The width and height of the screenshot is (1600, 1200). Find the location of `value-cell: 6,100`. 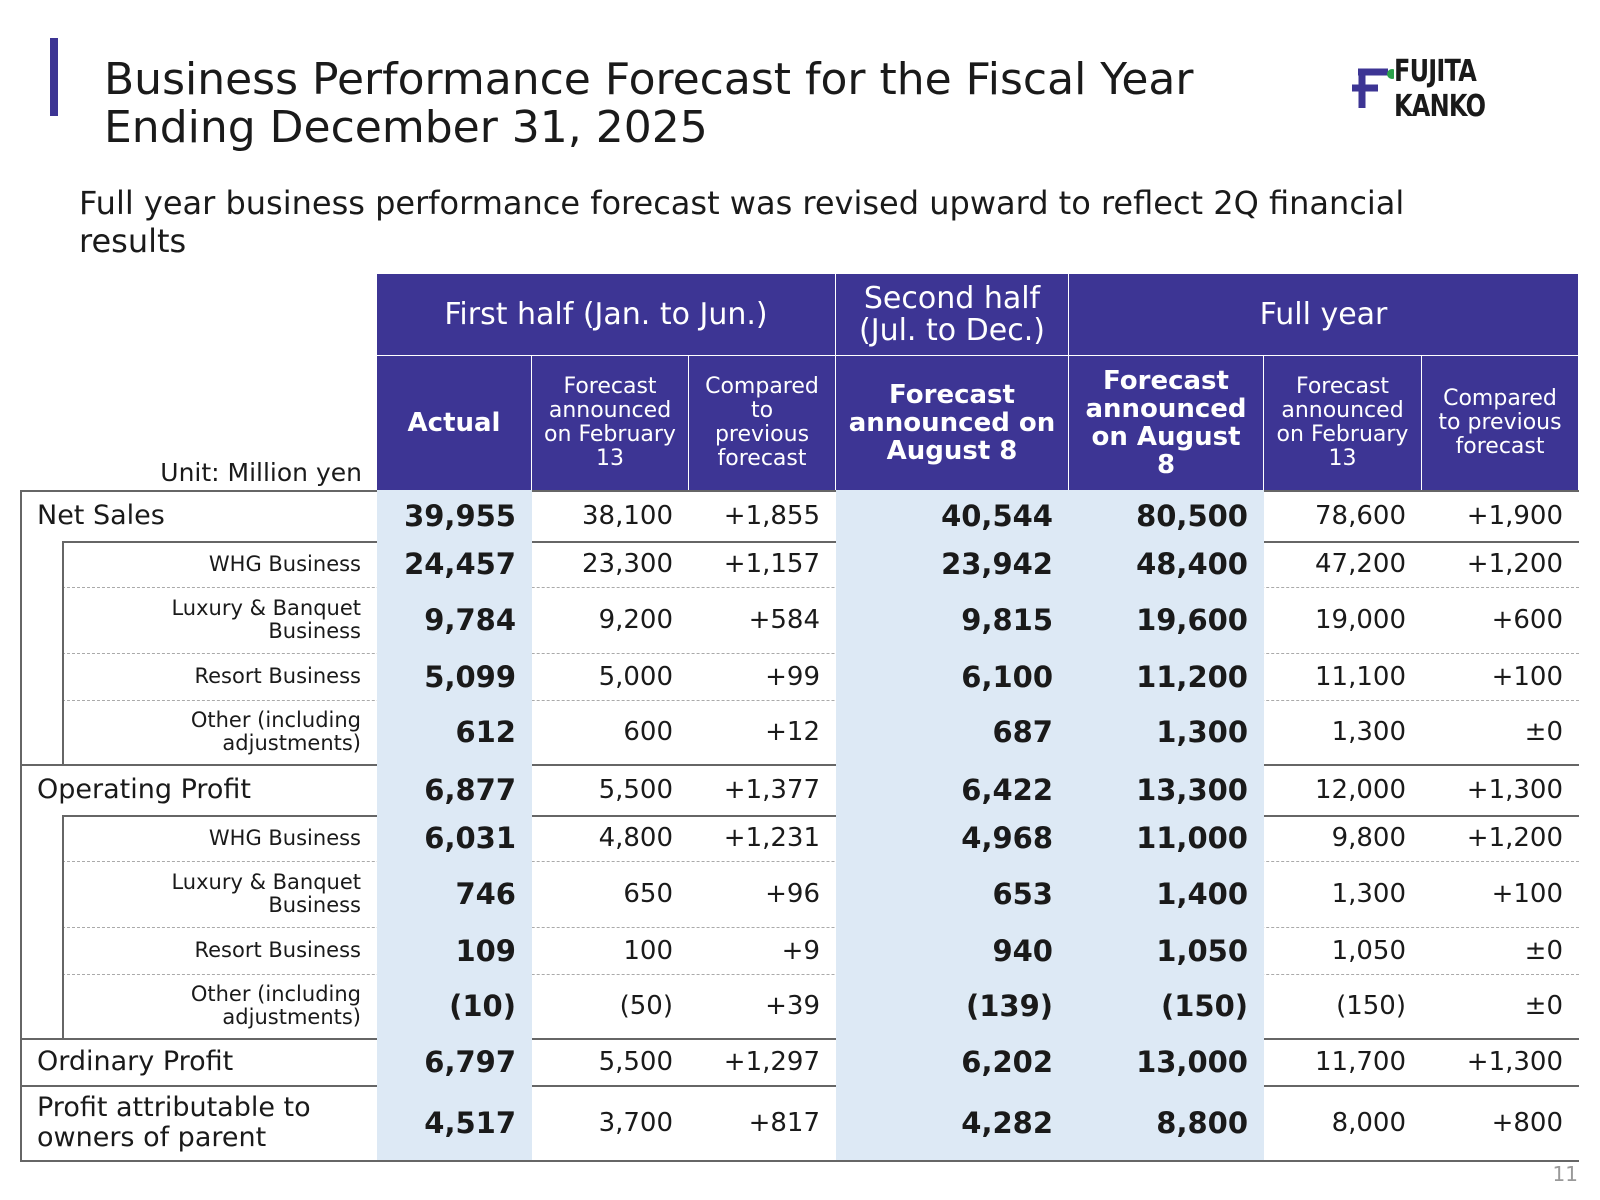

value-cell: 6,100 is located at coordinates (952, 676).